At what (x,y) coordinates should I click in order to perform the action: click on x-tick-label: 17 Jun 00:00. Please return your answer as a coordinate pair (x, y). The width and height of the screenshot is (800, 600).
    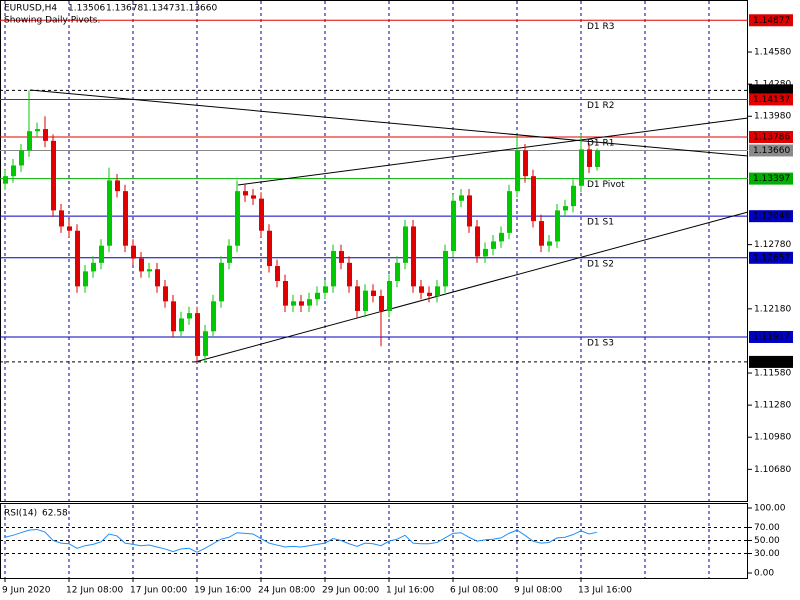
    Looking at the image, I should click on (158, 591).